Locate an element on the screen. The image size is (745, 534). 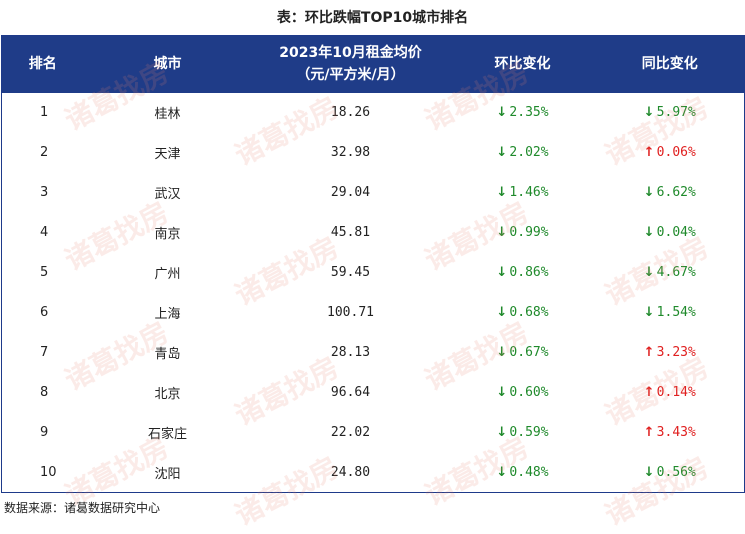
yoy-value: 0.14% is located at coordinates (676, 392).